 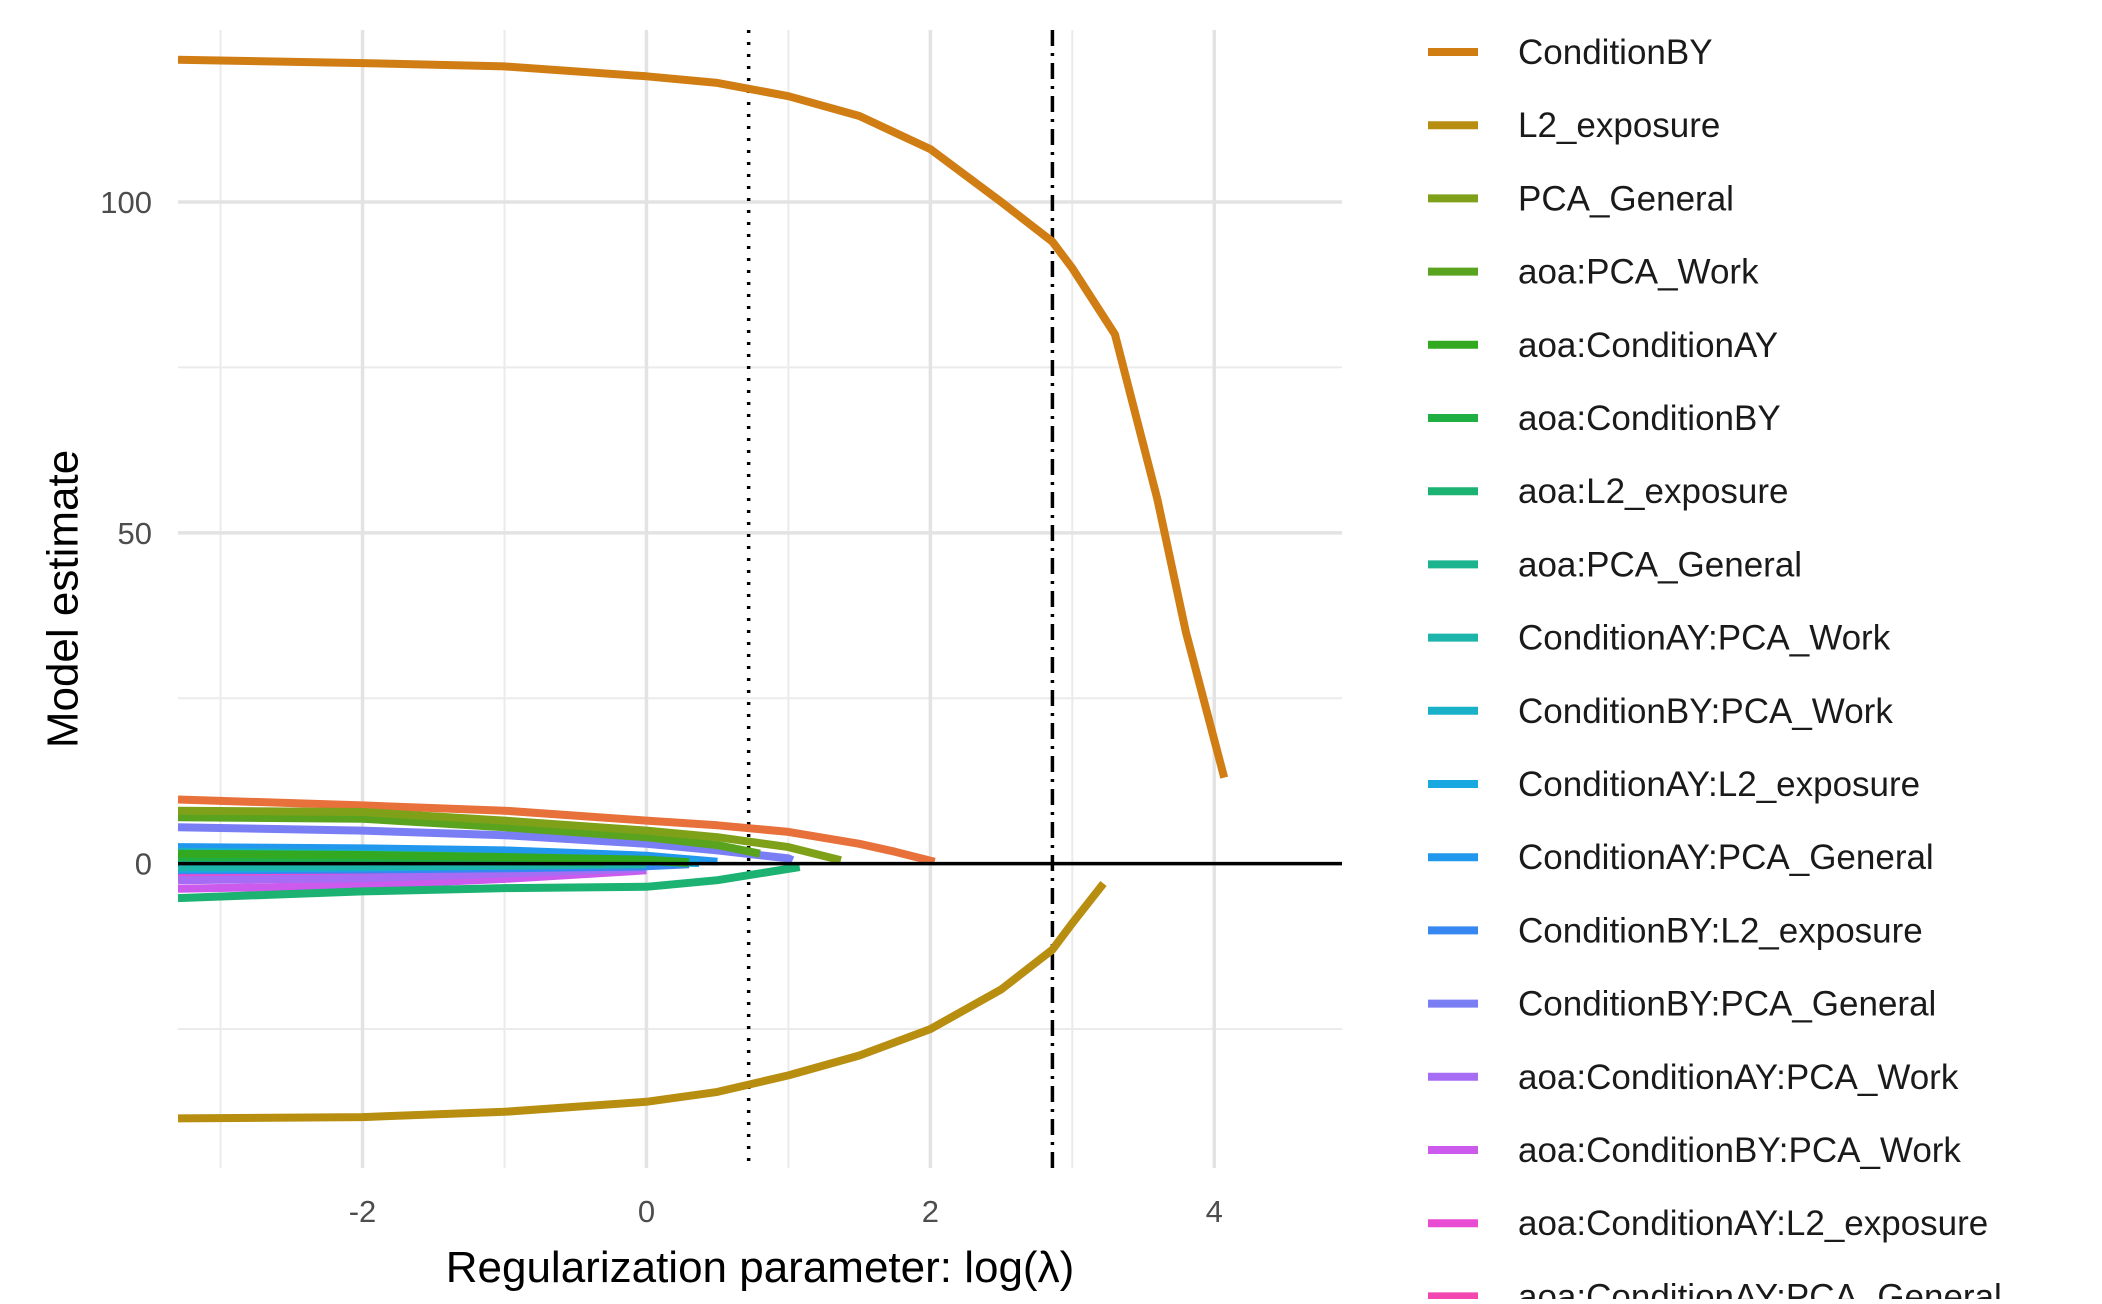 I want to click on legend-label: aoa:L2_exposure, so click(x=1653, y=491).